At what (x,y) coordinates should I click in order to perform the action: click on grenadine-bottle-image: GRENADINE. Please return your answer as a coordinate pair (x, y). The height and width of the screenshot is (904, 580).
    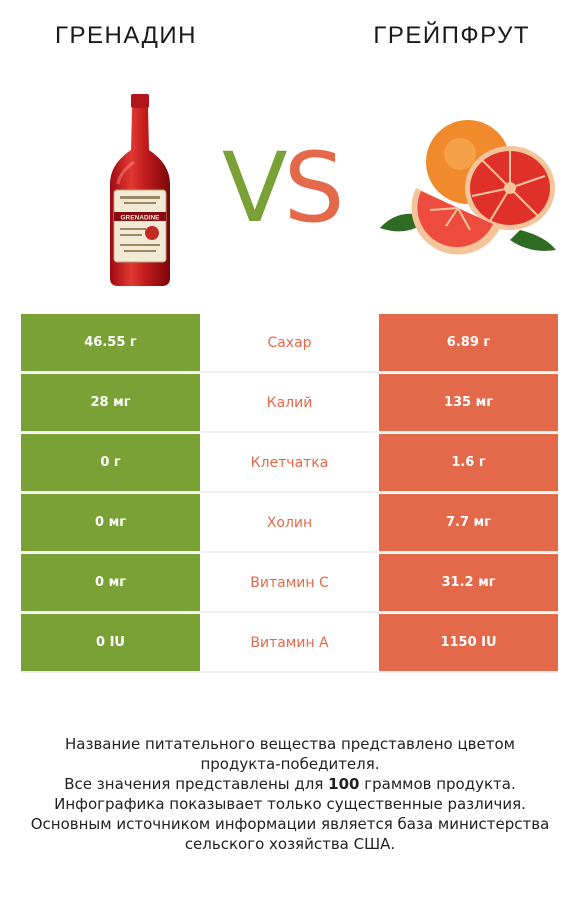
    Looking at the image, I should click on (140, 190).